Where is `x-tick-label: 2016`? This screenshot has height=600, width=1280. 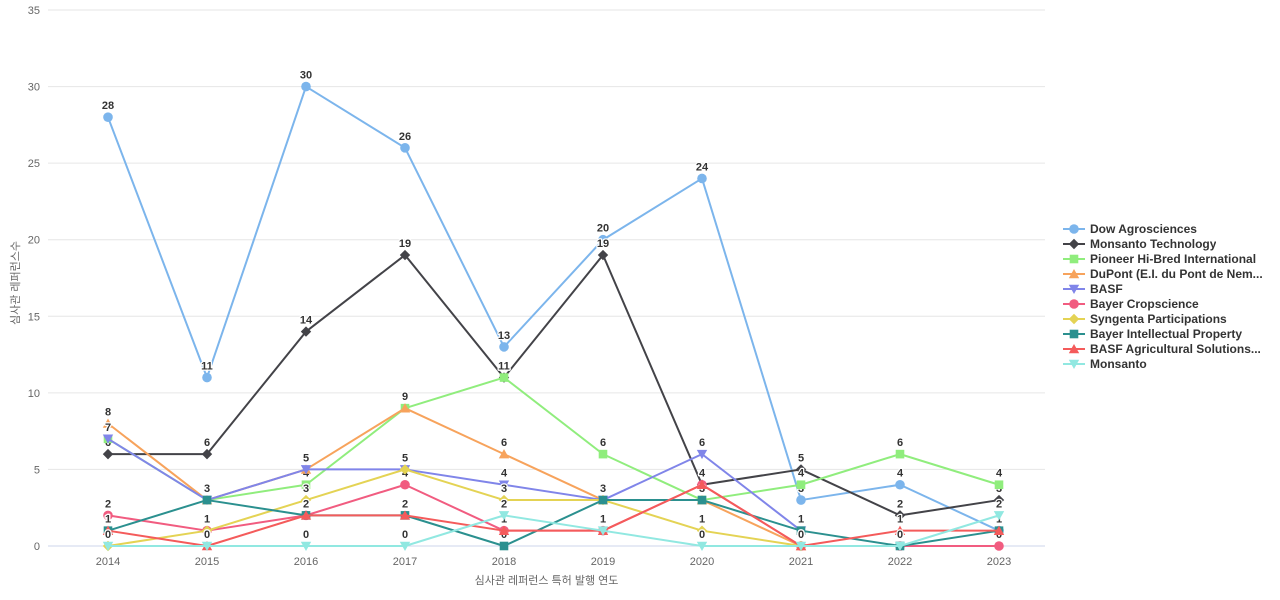 x-tick-label: 2016 is located at coordinates (306, 562).